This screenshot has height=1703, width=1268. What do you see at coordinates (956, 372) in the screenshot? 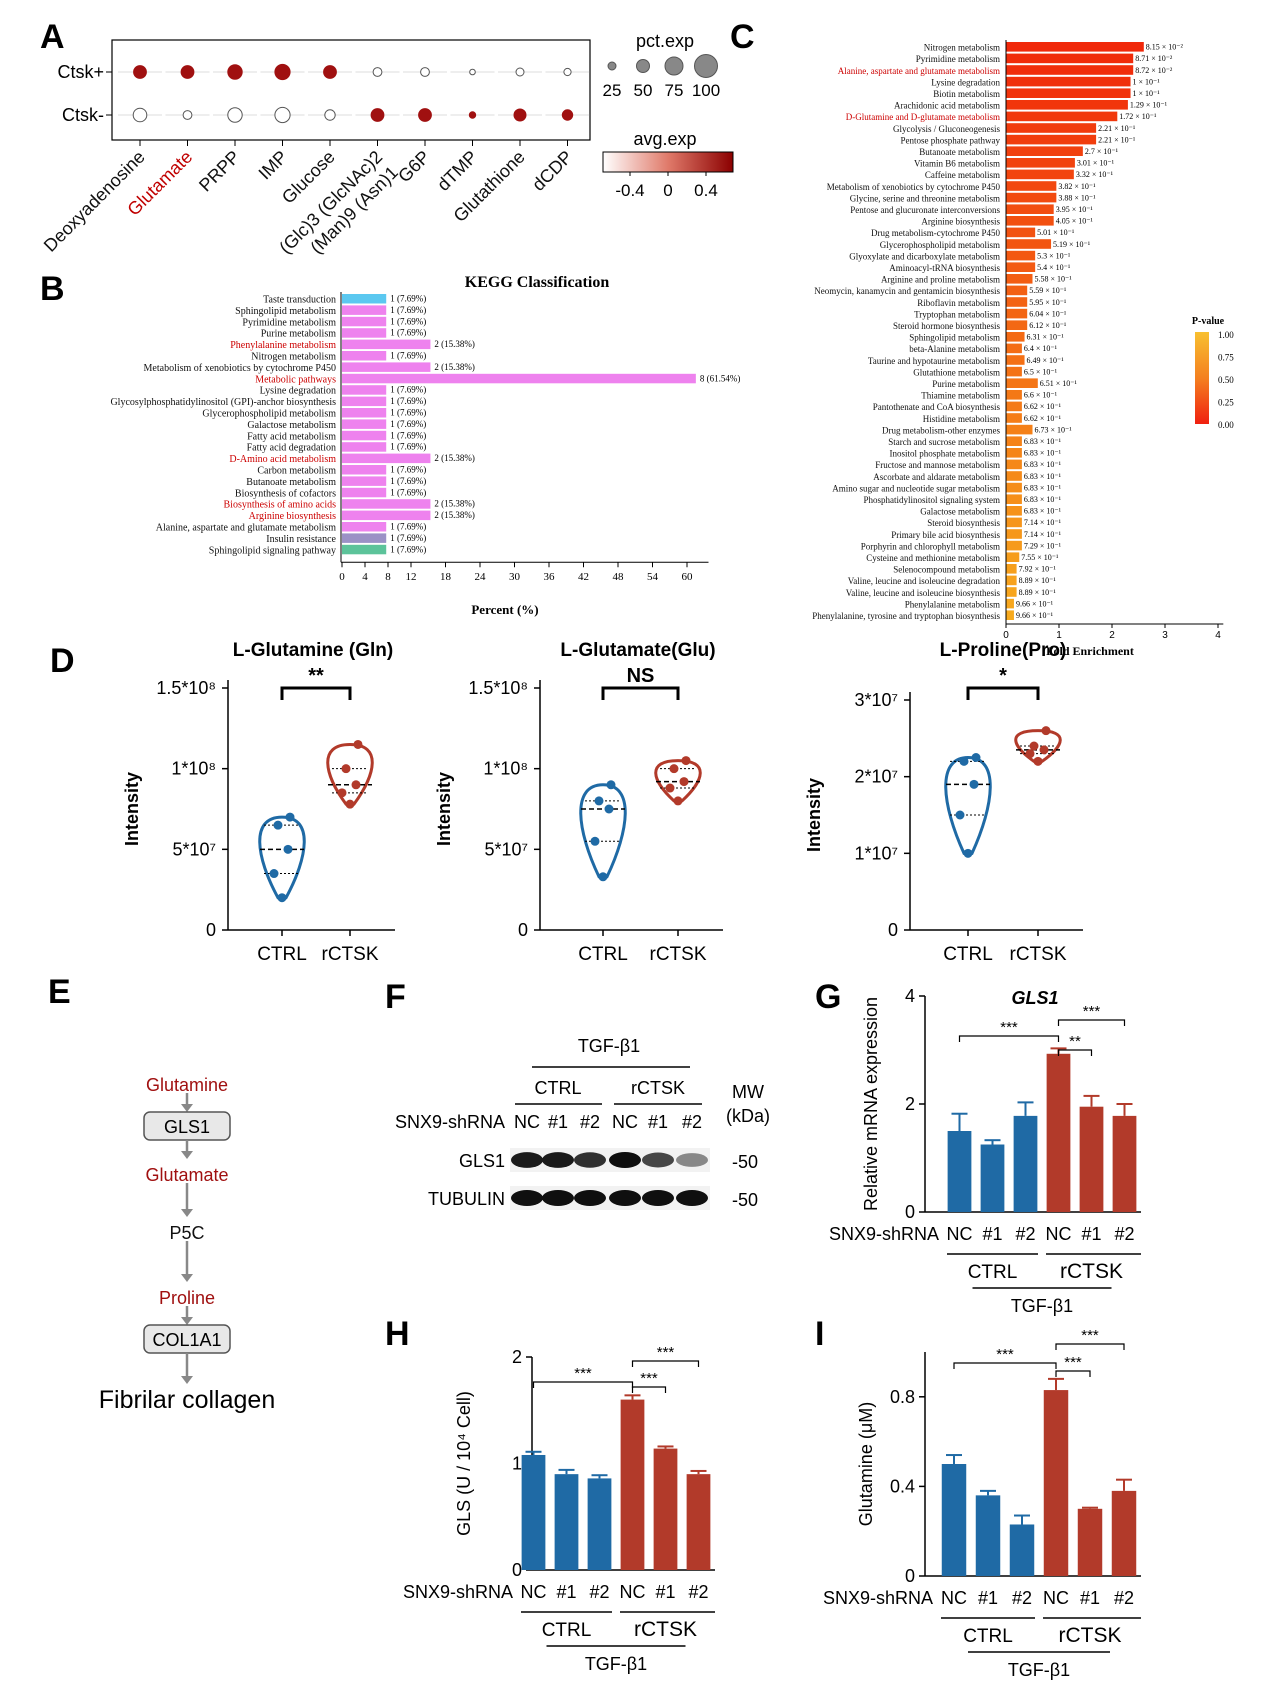
I see `enrichment-bar-label: Glutathione metabolism` at bounding box center [956, 372].